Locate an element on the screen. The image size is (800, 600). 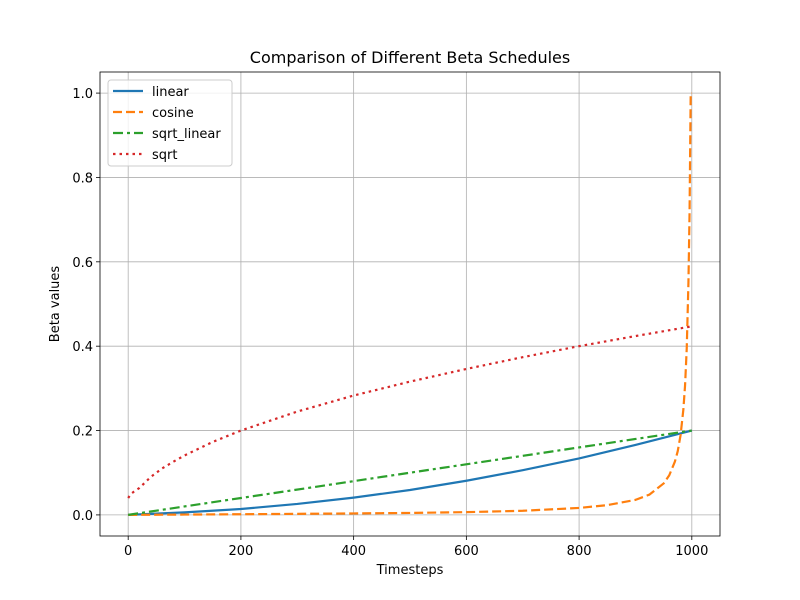
legend-label-sqrt-linear: sqrt_linear is located at coordinates (186, 134).